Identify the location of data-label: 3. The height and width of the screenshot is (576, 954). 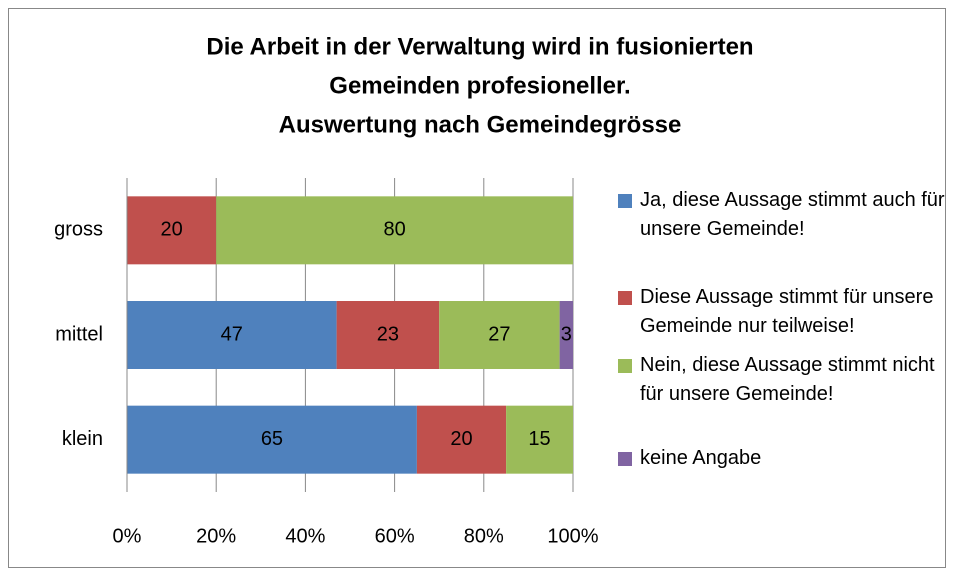
(566, 334).